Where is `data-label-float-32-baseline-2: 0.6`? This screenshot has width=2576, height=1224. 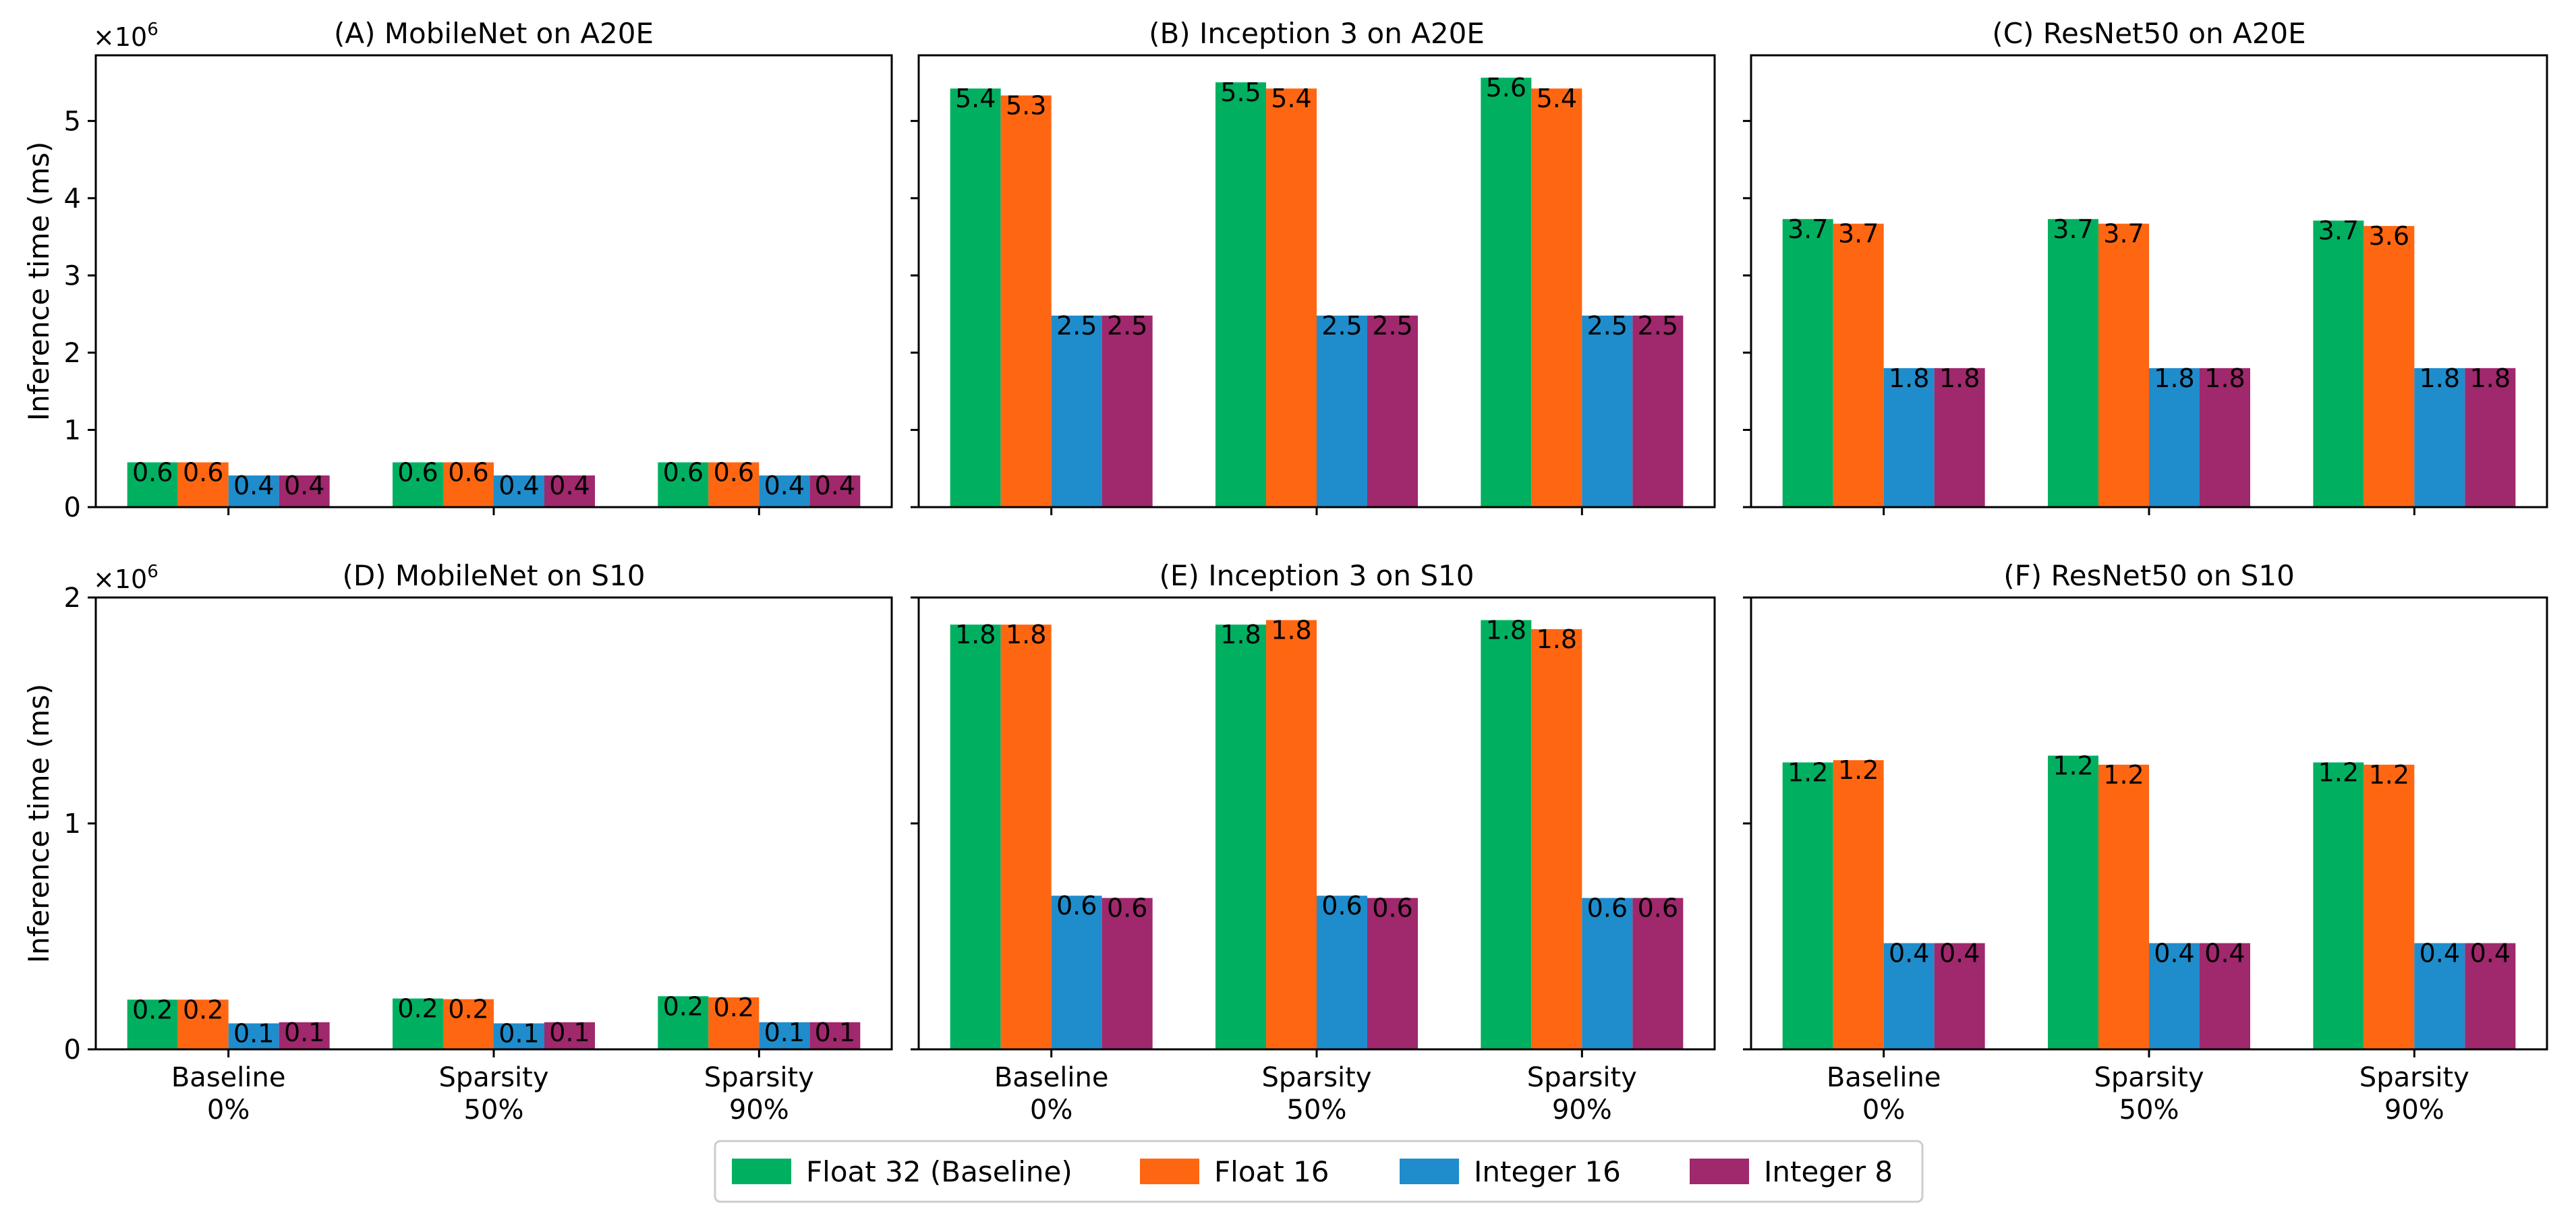
data-label-float-32-baseline-2: 0.6 is located at coordinates (417, 473).